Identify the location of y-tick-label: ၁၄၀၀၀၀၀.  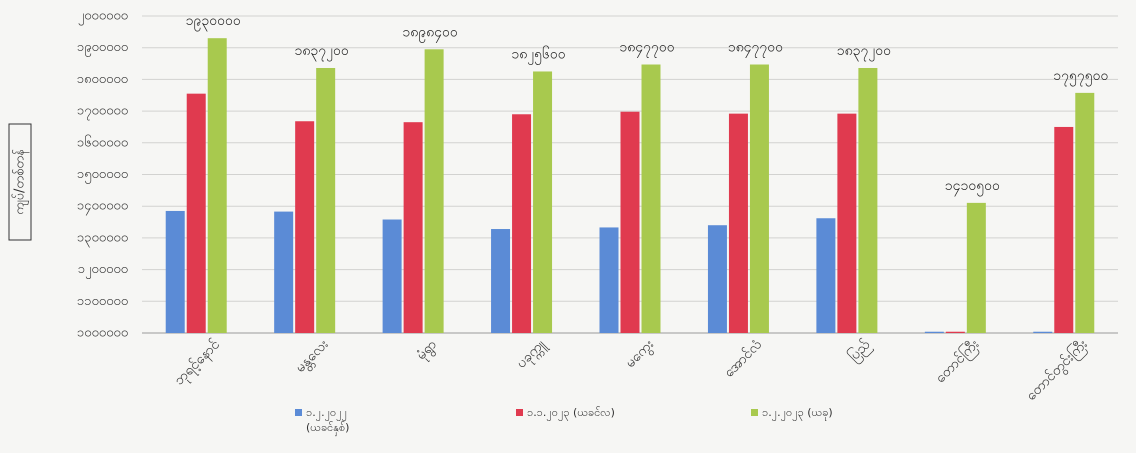
(102, 207).